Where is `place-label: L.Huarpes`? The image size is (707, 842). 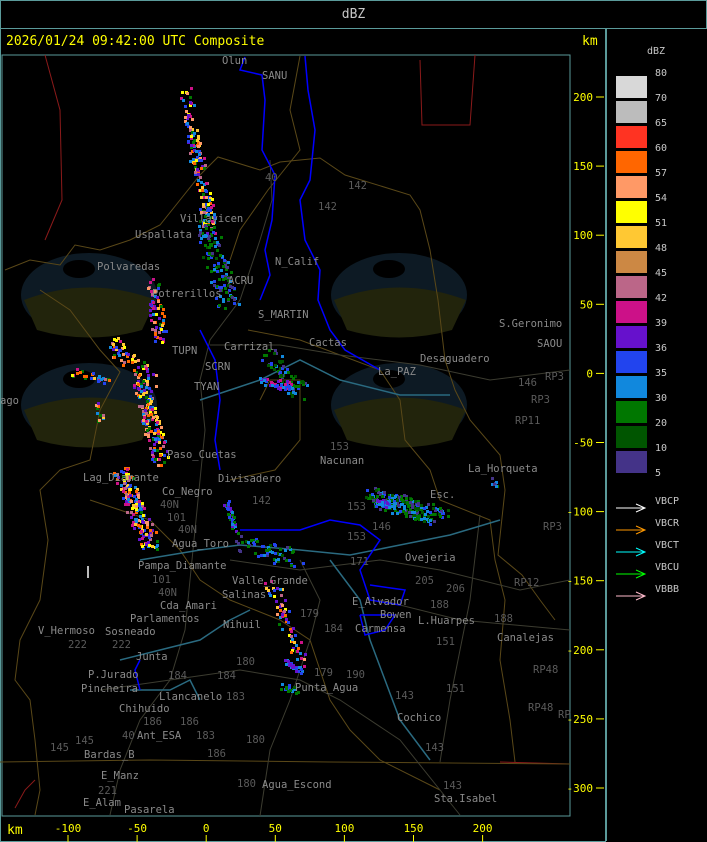
place-label: L.Huarpes is located at coordinates (446, 621).